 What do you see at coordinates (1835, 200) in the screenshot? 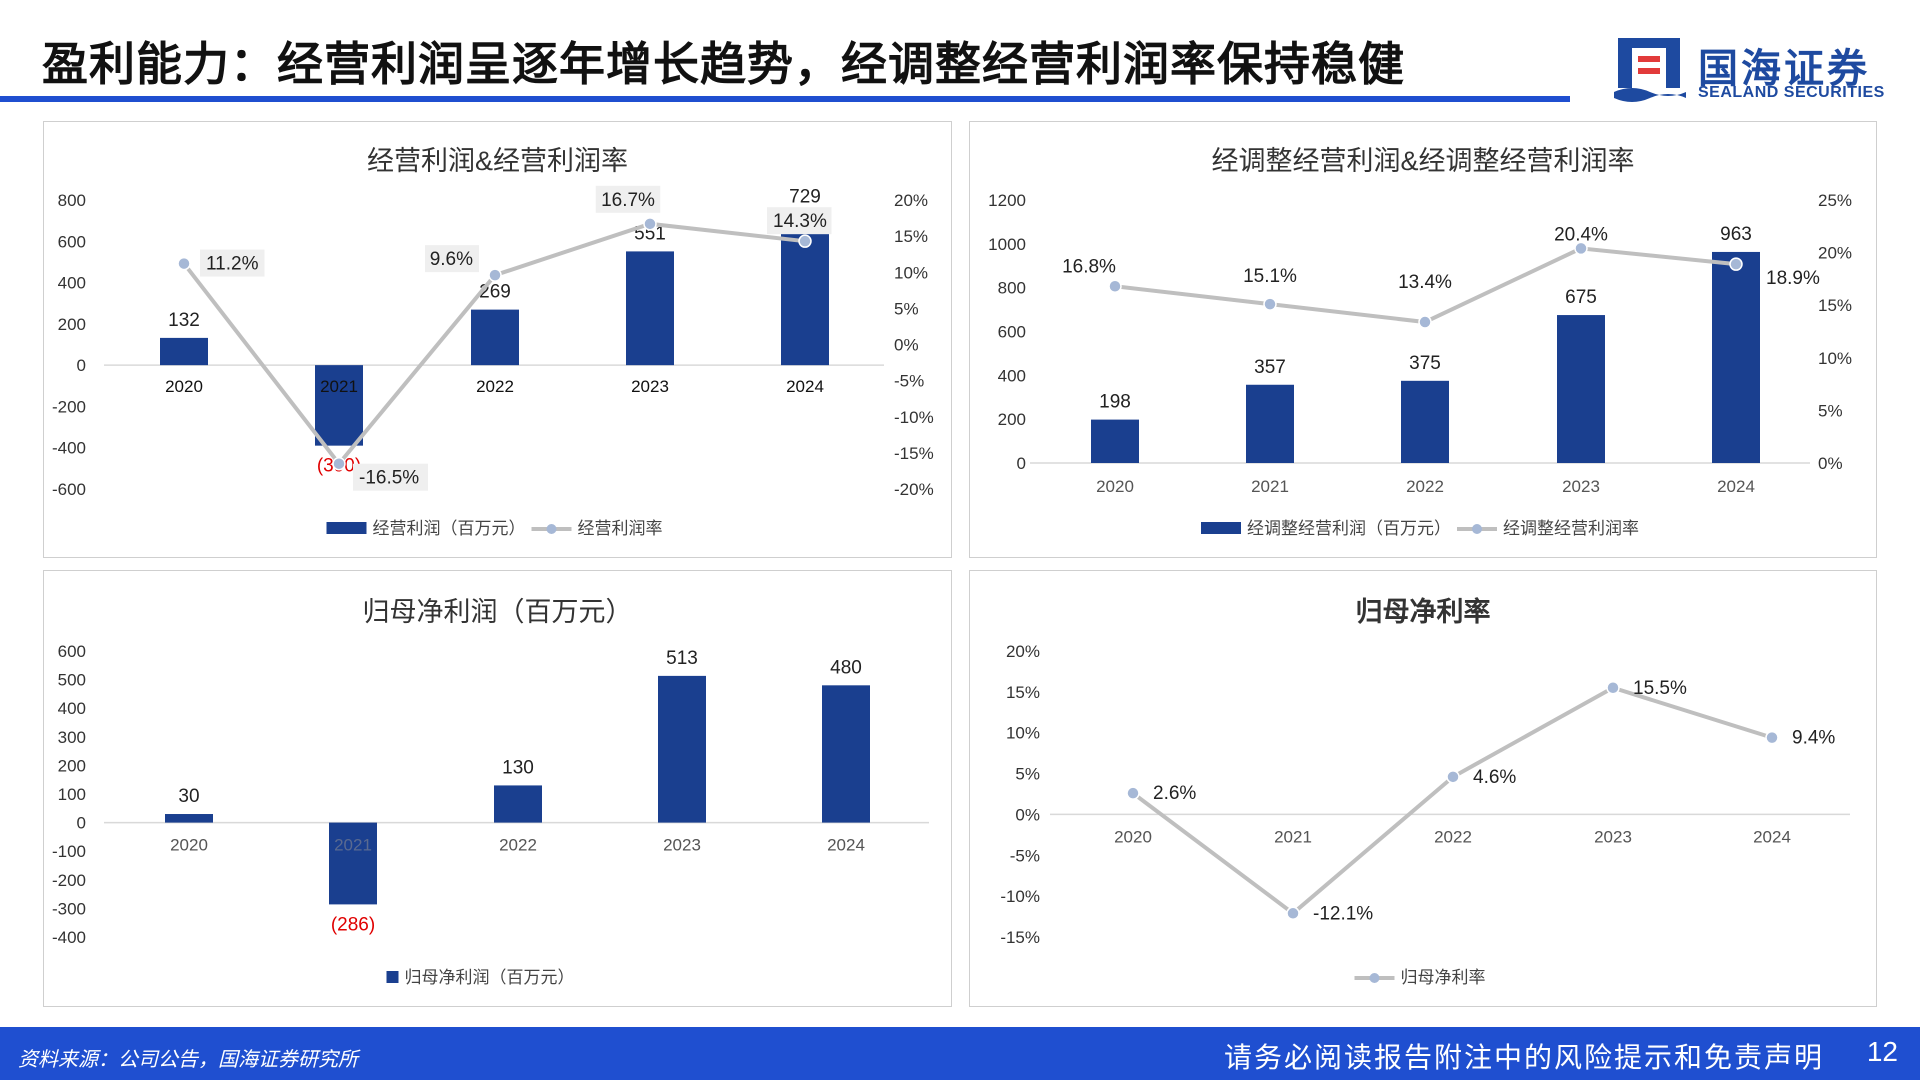
I see `y2-tick-label: 25%` at bounding box center [1835, 200].